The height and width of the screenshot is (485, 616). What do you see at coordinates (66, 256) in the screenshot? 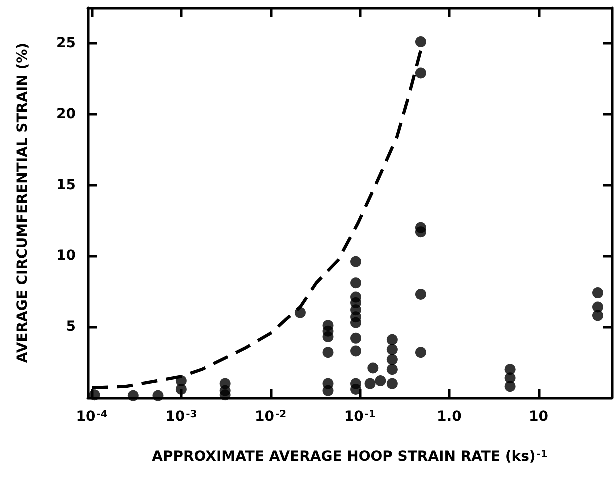
I see `y-tick-label: 10` at bounding box center [66, 256].